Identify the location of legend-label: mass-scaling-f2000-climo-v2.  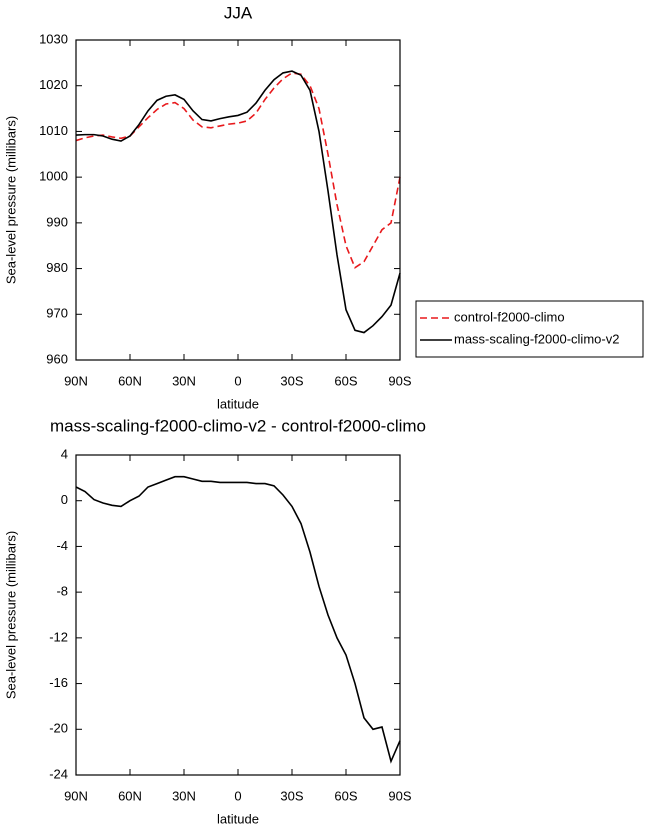
(536, 338).